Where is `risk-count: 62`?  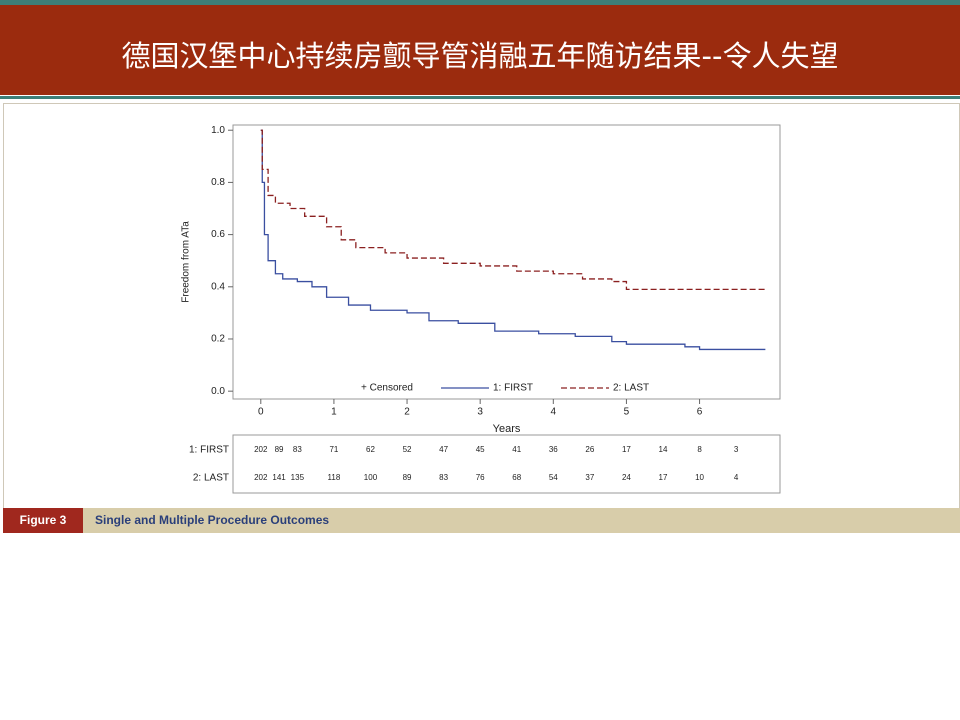 risk-count: 62 is located at coordinates (370, 449).